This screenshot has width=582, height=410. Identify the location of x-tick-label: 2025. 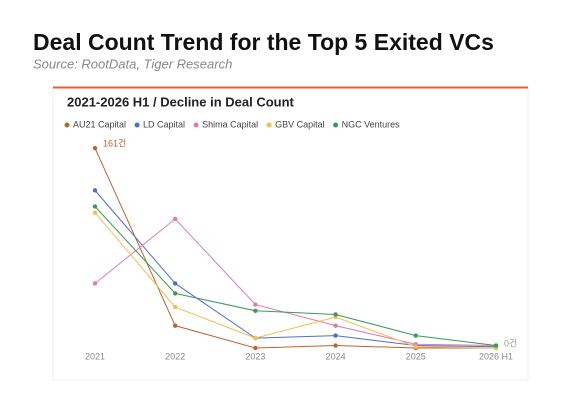
(416, 356).